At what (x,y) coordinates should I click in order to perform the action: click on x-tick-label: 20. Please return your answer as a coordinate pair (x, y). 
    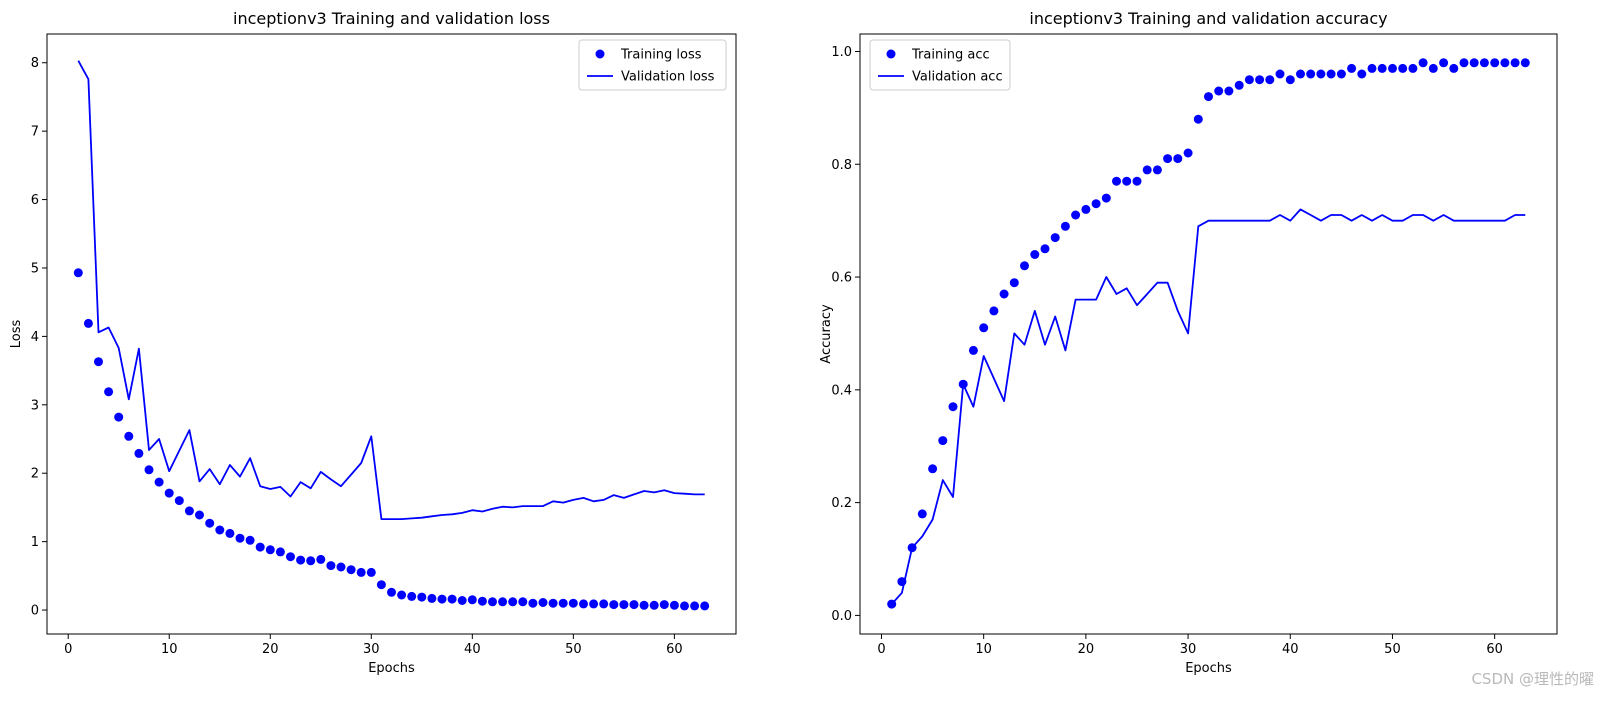
    Looking at the image, I should click on (270, 649).